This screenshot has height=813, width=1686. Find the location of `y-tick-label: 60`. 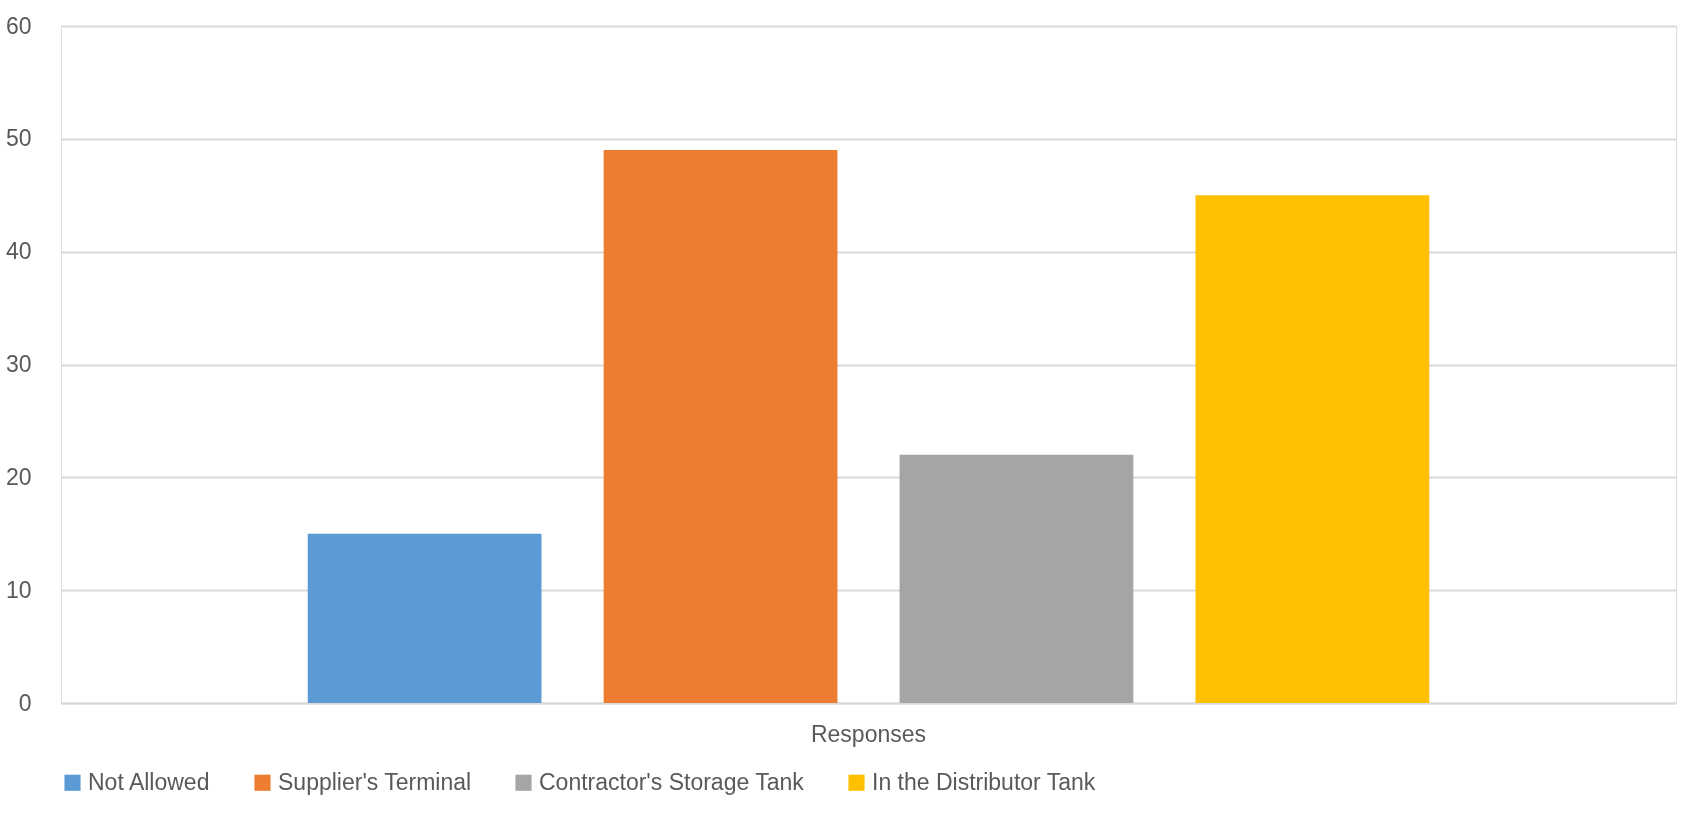

y-tick-label: 60 is located at coordinates (18, 25).